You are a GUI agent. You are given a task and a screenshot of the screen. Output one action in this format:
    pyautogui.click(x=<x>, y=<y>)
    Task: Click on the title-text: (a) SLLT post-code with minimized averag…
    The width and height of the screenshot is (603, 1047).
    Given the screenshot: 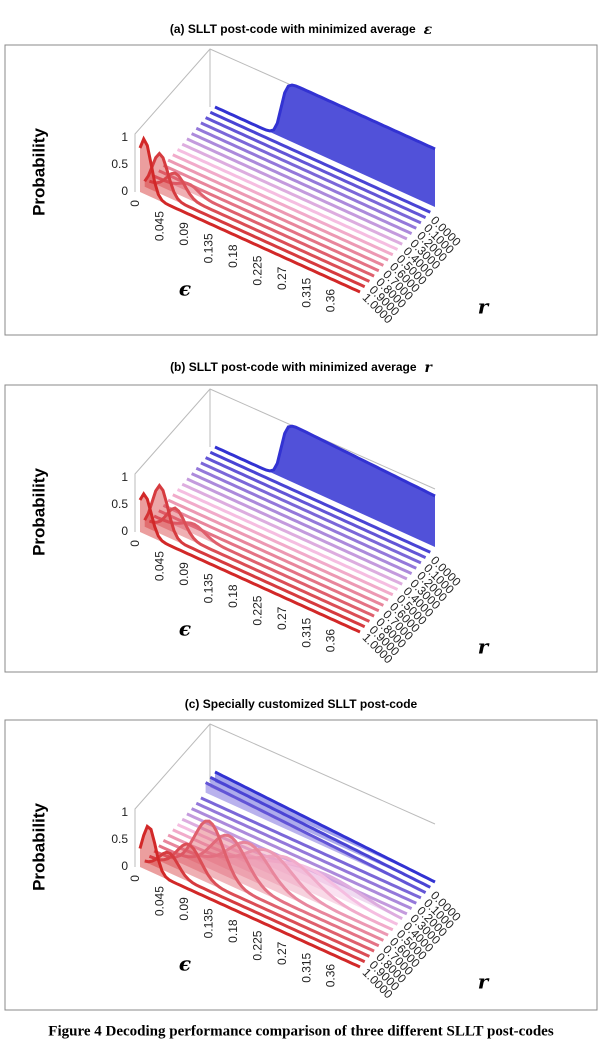 What is the action you would take?
    pyautogui.click(x=293, y=29)
    